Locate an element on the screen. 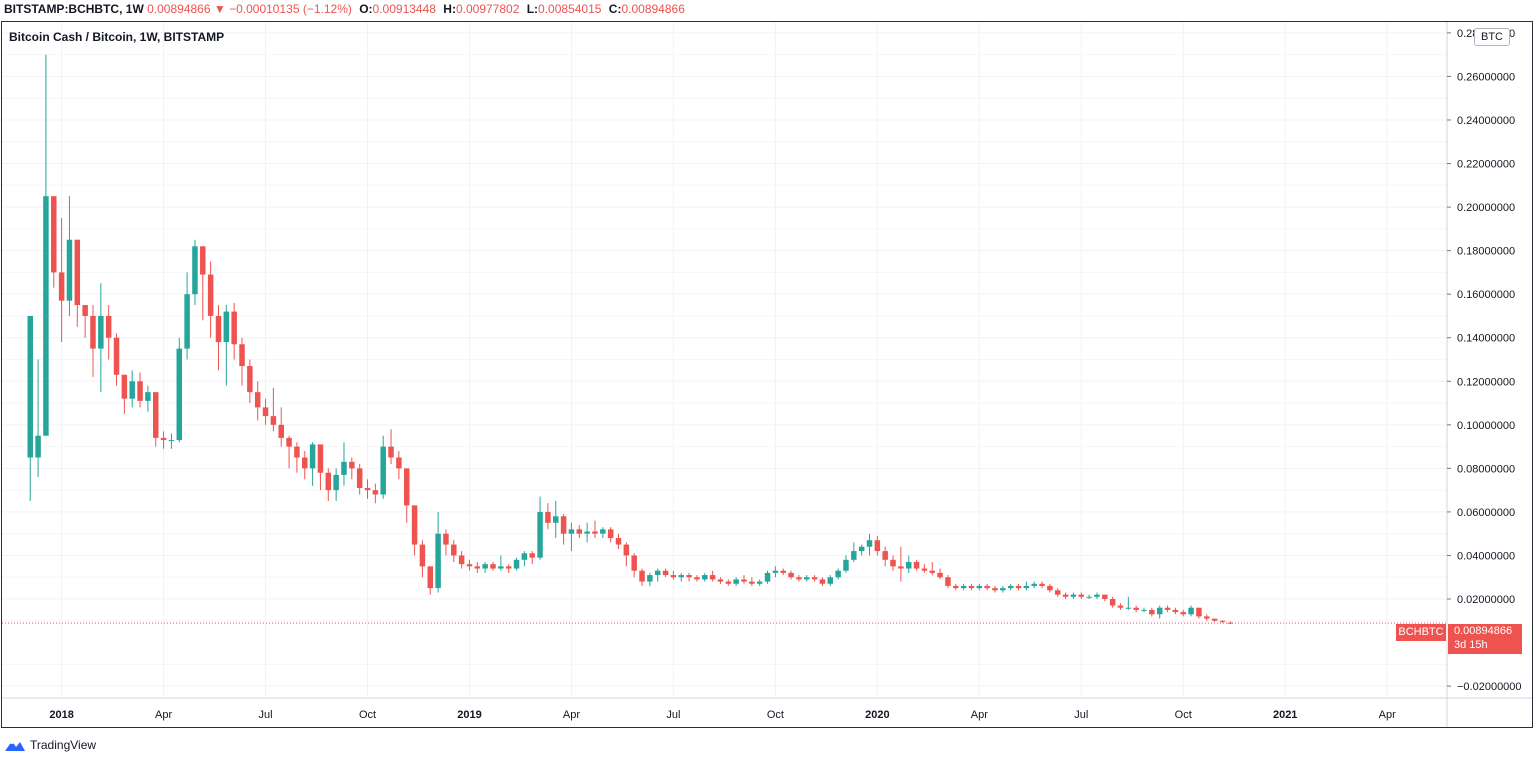  currency-badge: BTC is located at coordinates (1492, 37).